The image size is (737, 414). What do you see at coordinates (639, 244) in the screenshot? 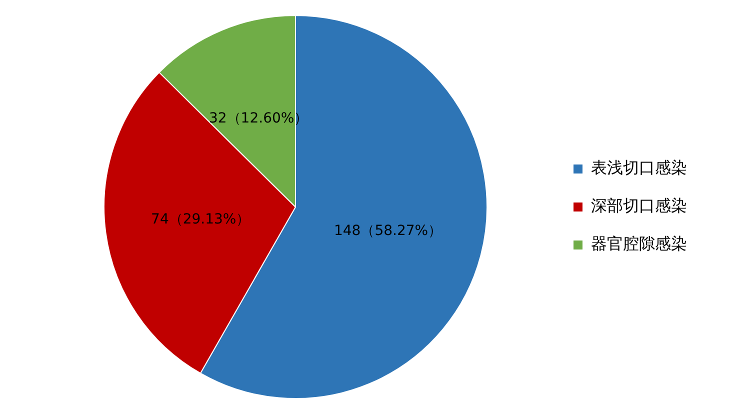
I see `legend-label: 器官腔隙感染` at bounding box center [639, 244].